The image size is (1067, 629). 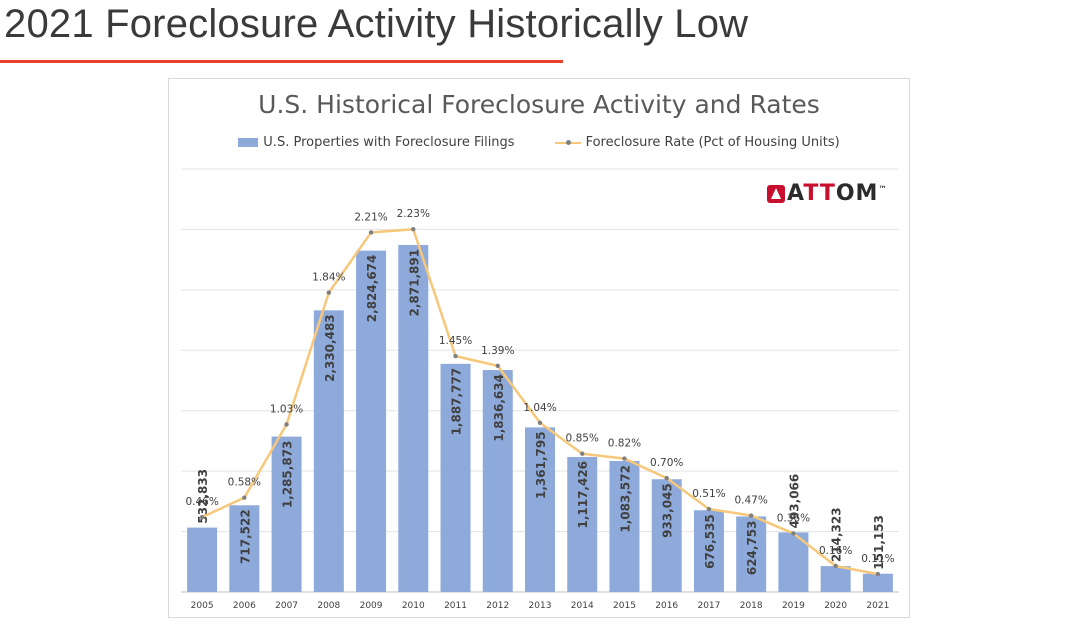 I want to click on x-tick-label: 2005, so click(x=202, y=606).